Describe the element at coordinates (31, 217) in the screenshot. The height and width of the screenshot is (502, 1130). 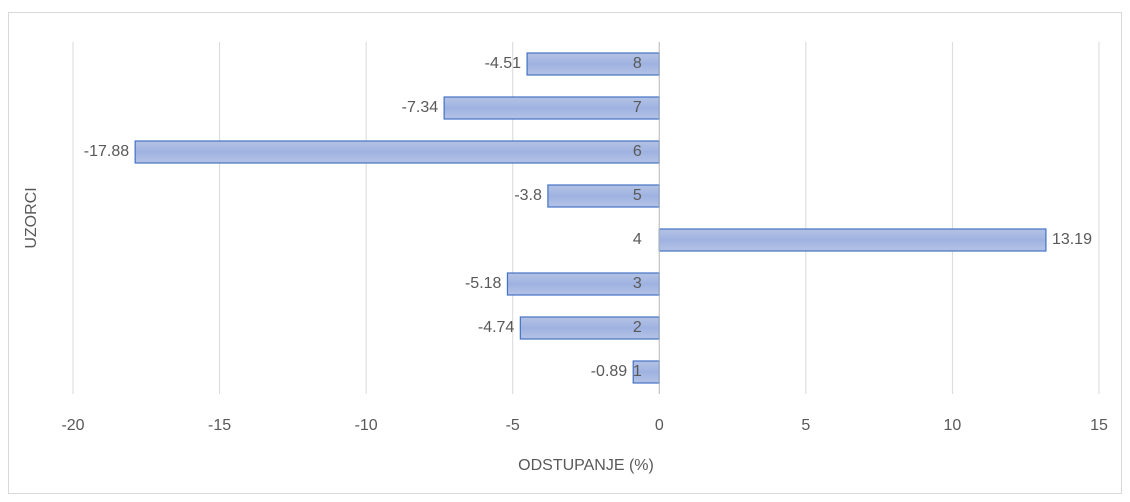
I see `y-axis-title: UZORCI` at that location.